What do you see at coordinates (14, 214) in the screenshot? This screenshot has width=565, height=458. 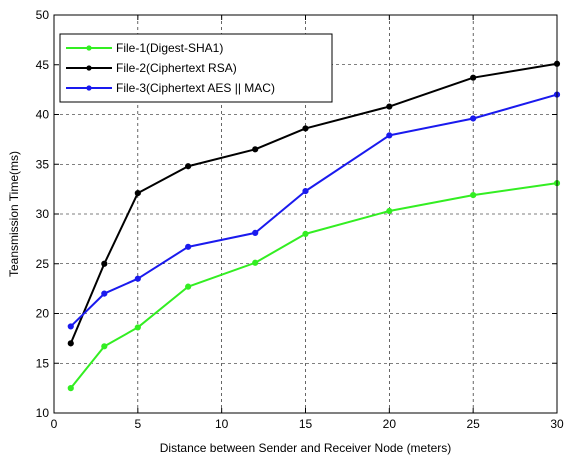 I see `y-axis-label: Teansmission Time(ms)` at bounding box center [14, 214].